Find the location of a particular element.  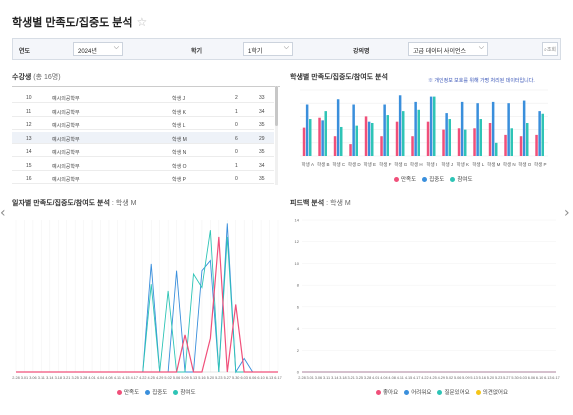

legend-label: 의견없어요 is located at coordinates (495, 393).